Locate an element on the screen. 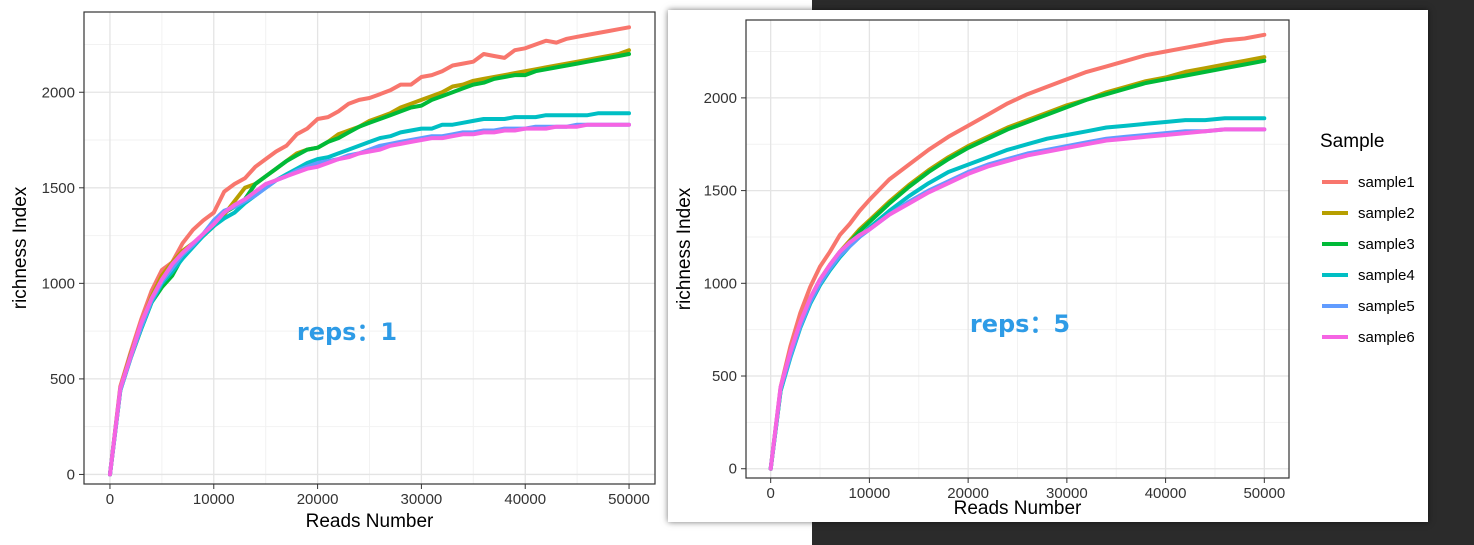  legend-label-sample3: sample3 is located at coordinates (1386, 244).